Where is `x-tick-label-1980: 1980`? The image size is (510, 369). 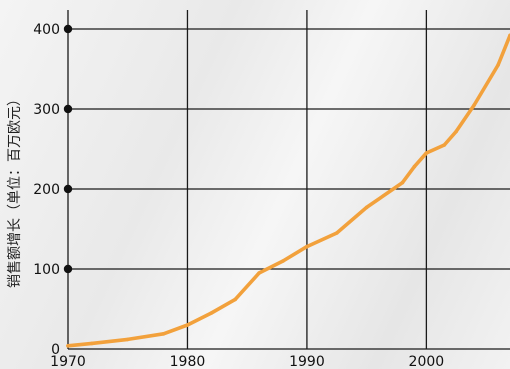 x-tick-label-1980: 1980 is located at coordinates (188, 361).